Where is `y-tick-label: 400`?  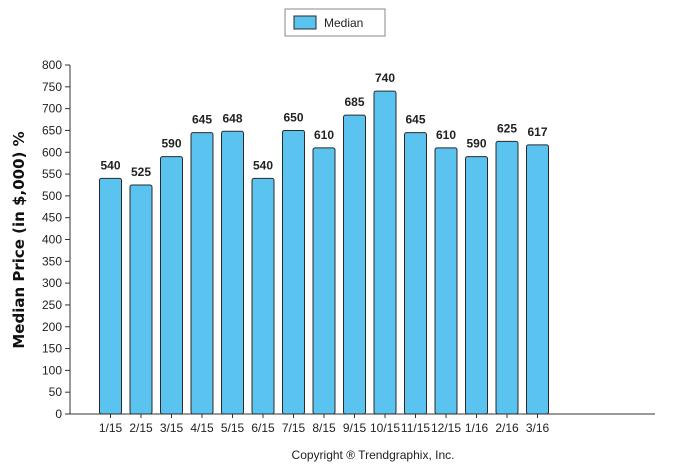 y-tick-label: 400 is located at coordinates (52, 240).